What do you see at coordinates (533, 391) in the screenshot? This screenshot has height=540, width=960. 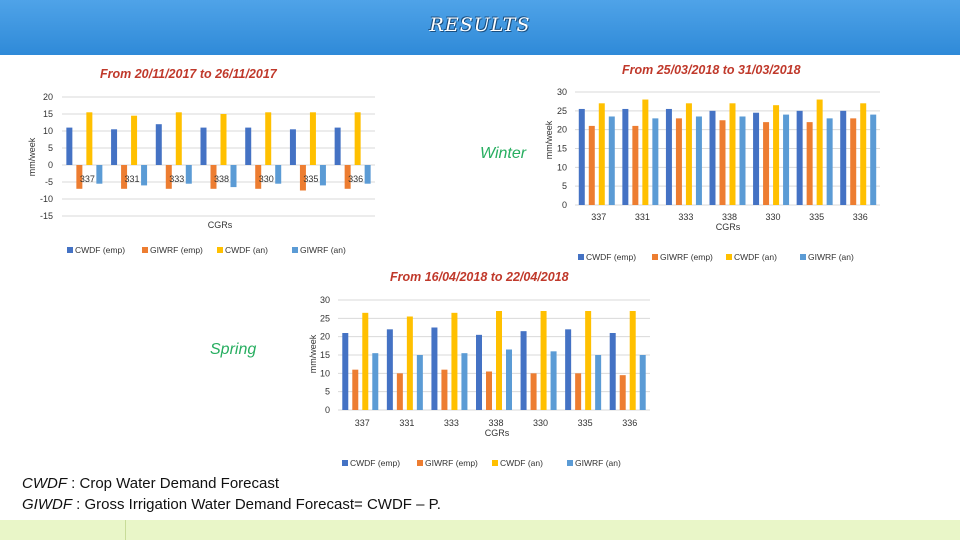 I see `chart-3-bar-giwrf-emp--330` at bounding box center [533, 391].